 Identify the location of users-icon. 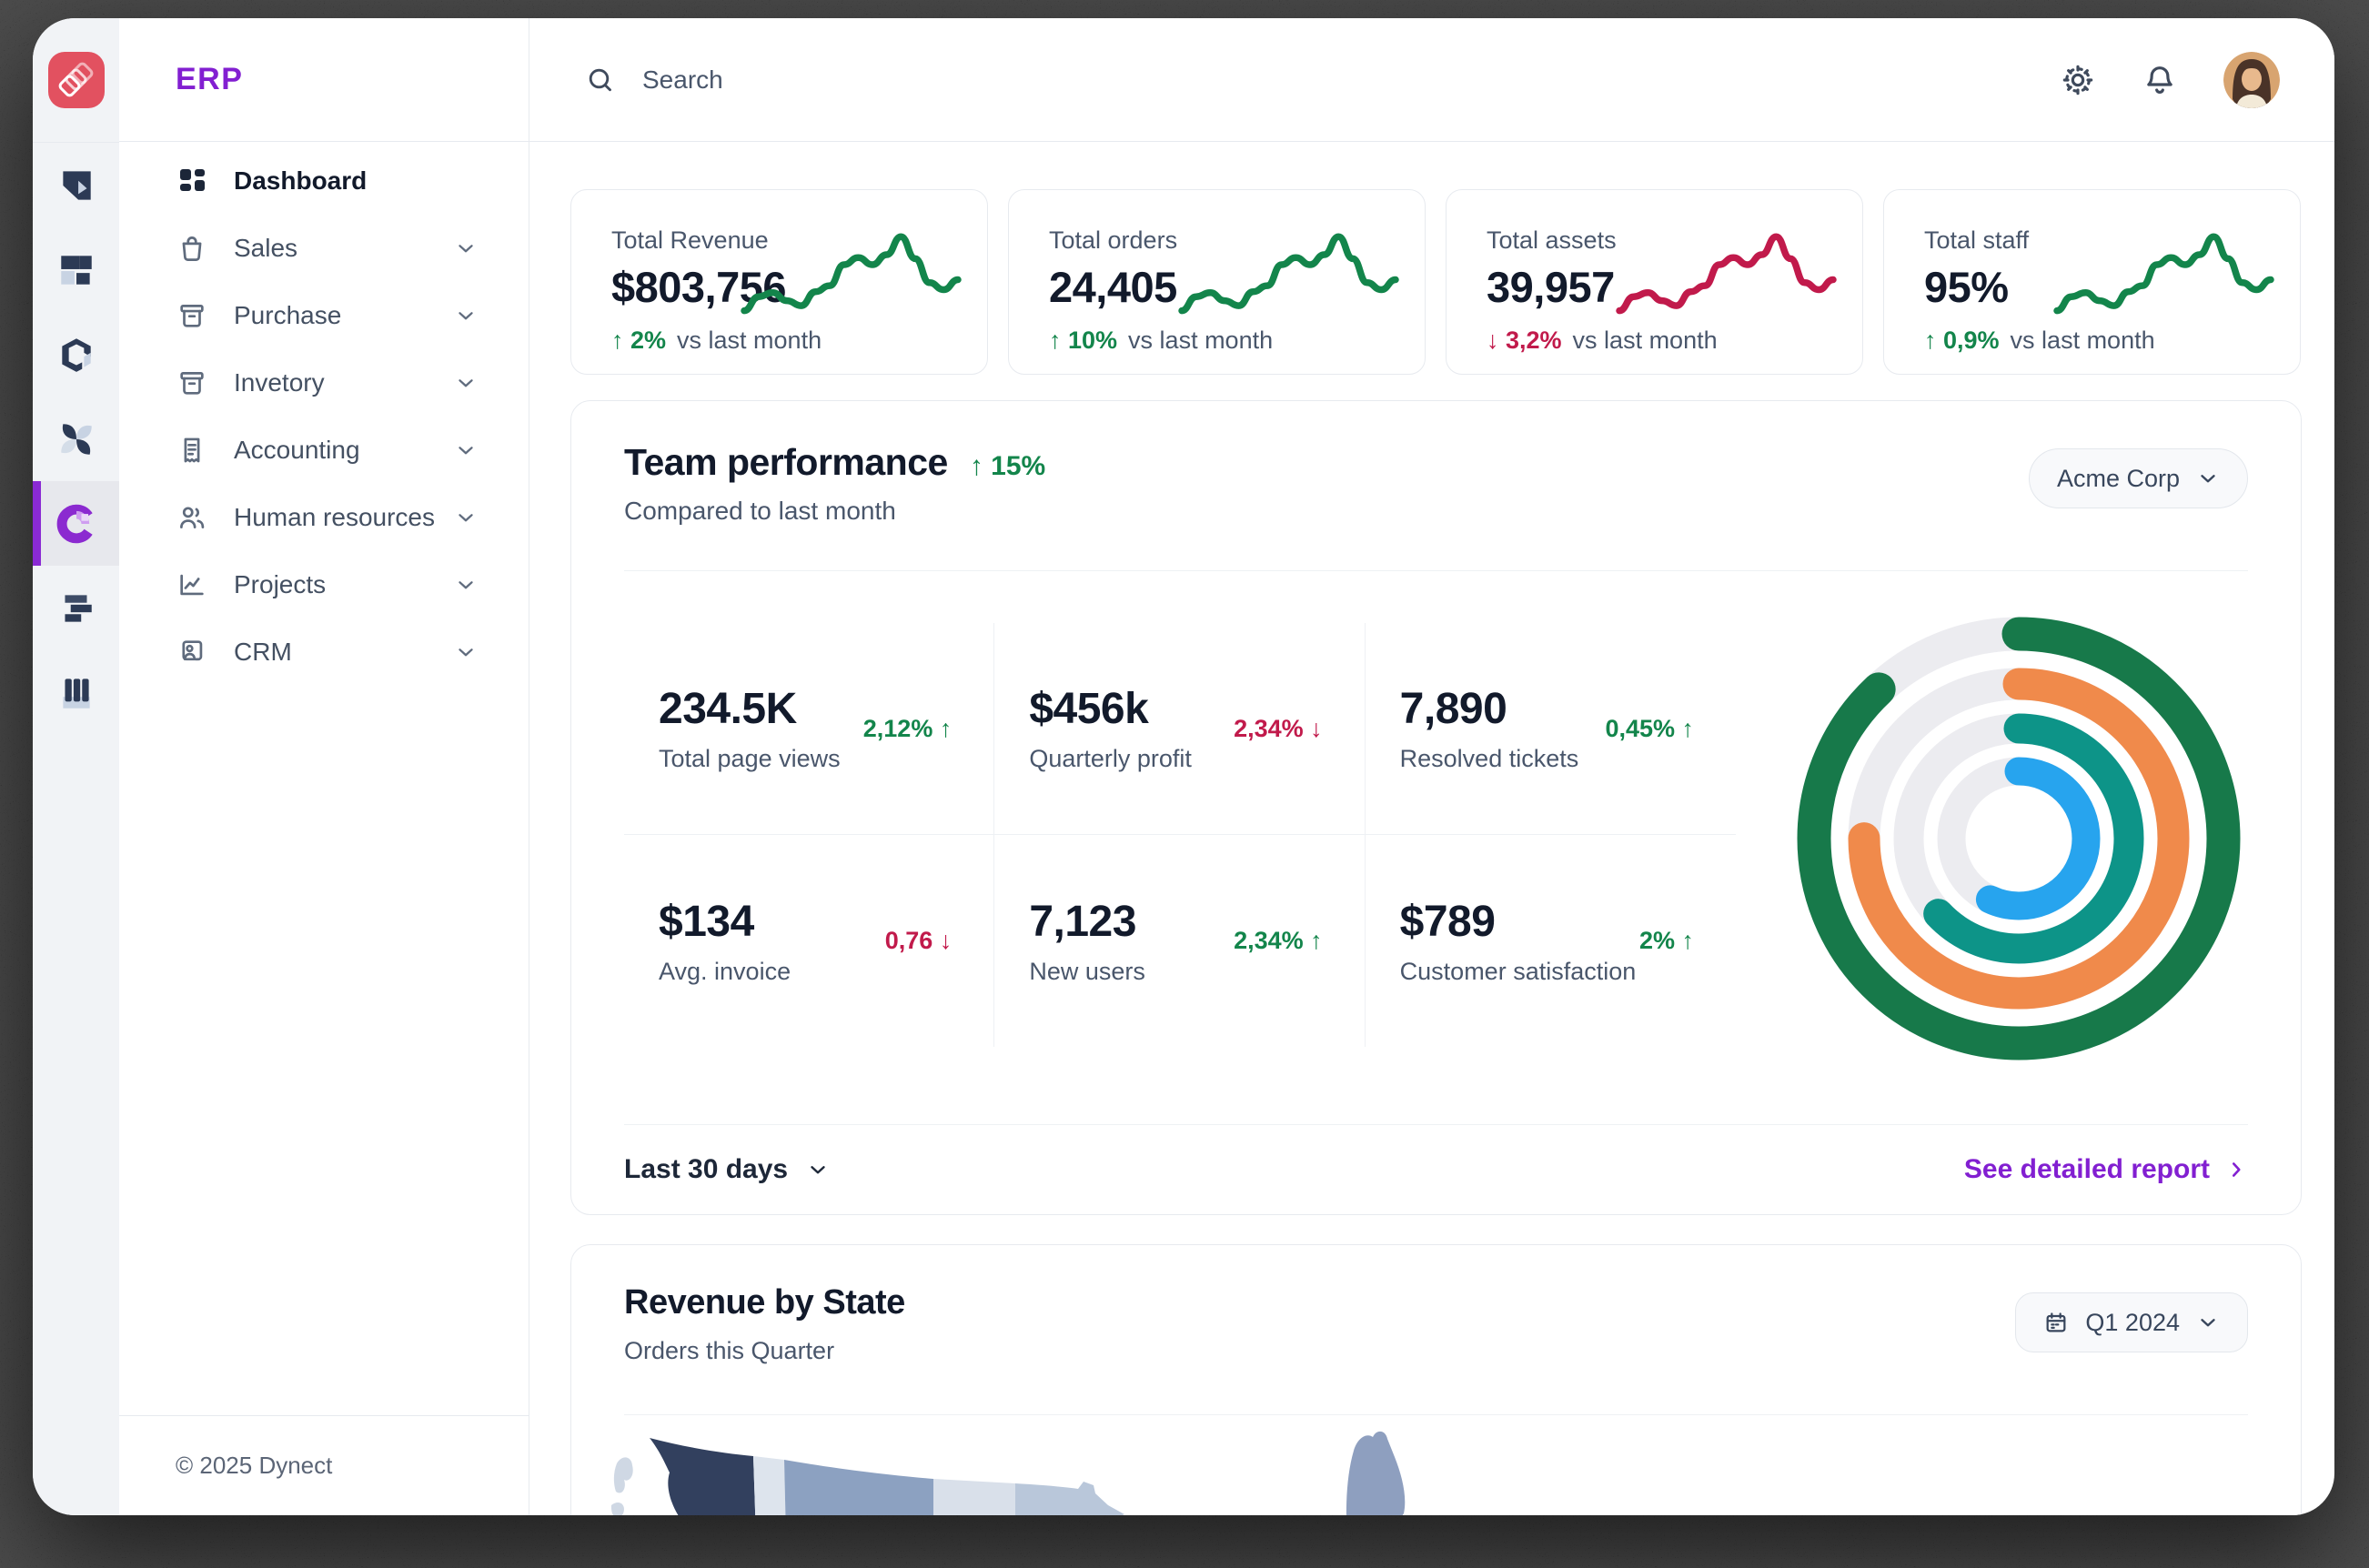
(192, 517).